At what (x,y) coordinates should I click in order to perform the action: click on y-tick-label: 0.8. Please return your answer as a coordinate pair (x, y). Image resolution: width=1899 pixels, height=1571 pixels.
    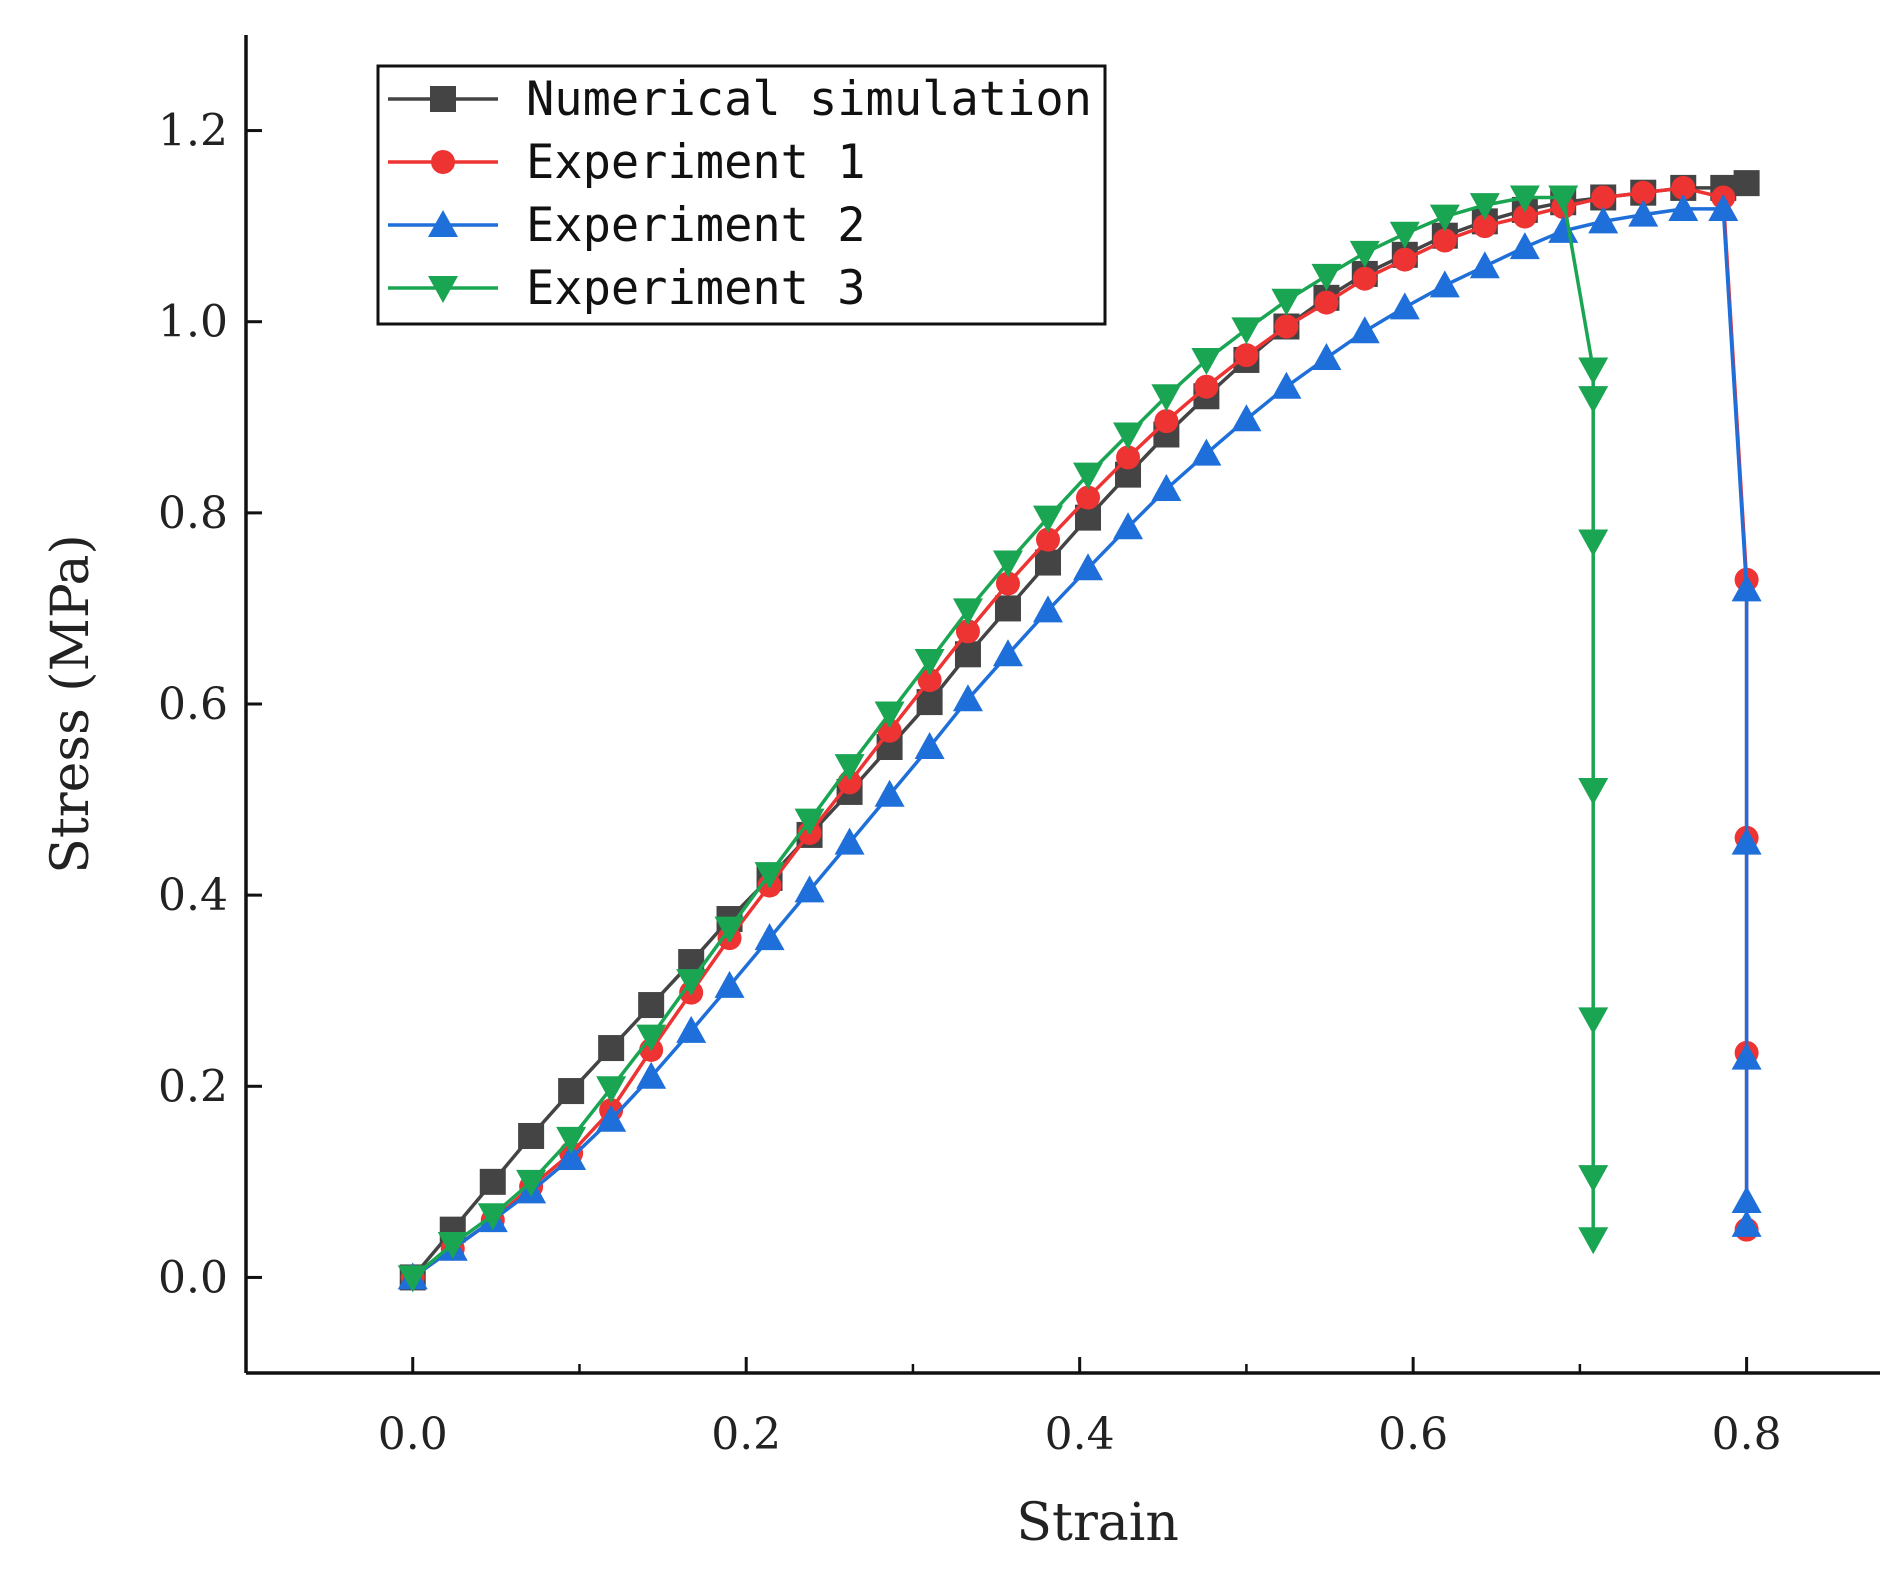
    Looking at the image, I should click on (193, 513).